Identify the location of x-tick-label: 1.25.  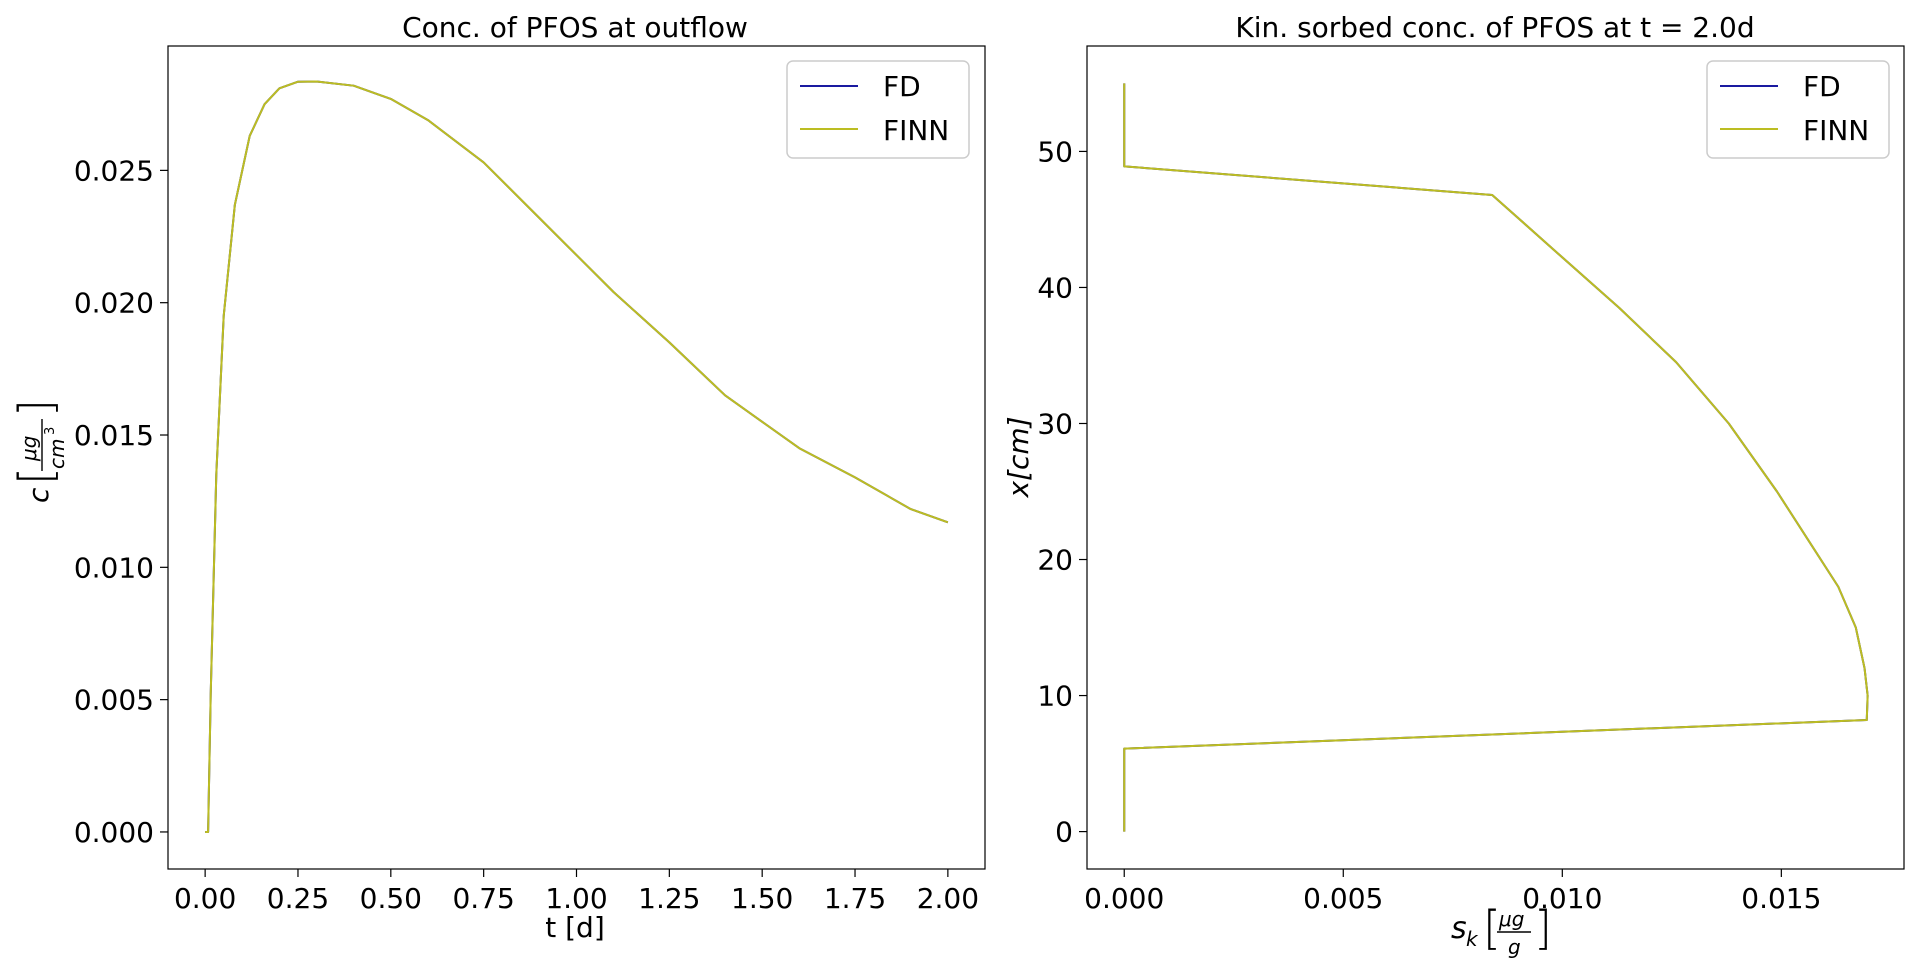
(669, 898).